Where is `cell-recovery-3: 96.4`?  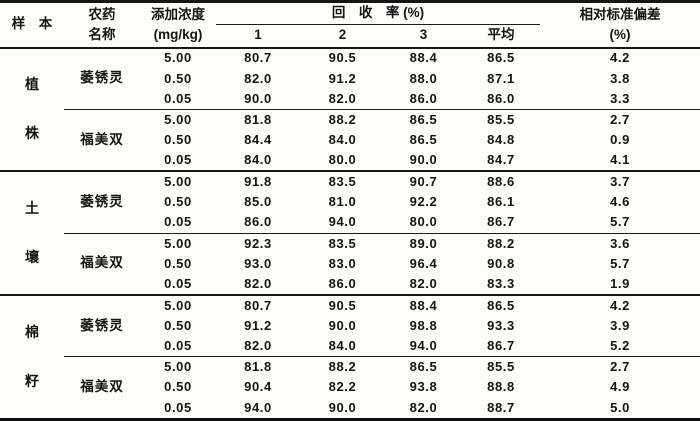 cell-recovery-3: 96.4 is located at coordinates (423, 263).